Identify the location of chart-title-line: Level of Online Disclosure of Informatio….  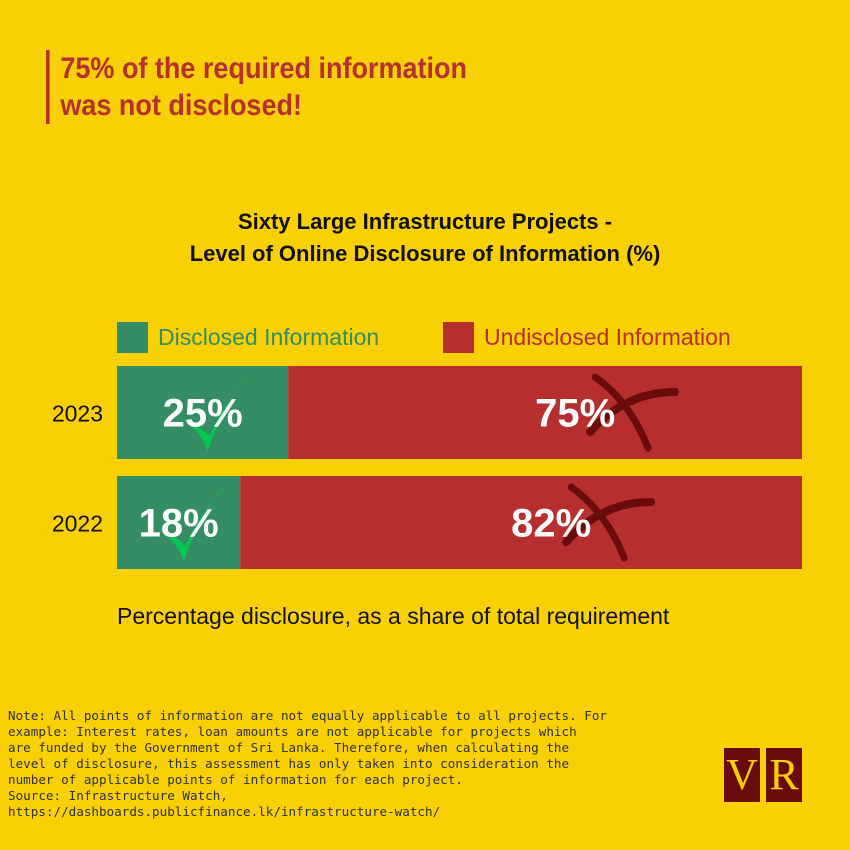
(425, 253).